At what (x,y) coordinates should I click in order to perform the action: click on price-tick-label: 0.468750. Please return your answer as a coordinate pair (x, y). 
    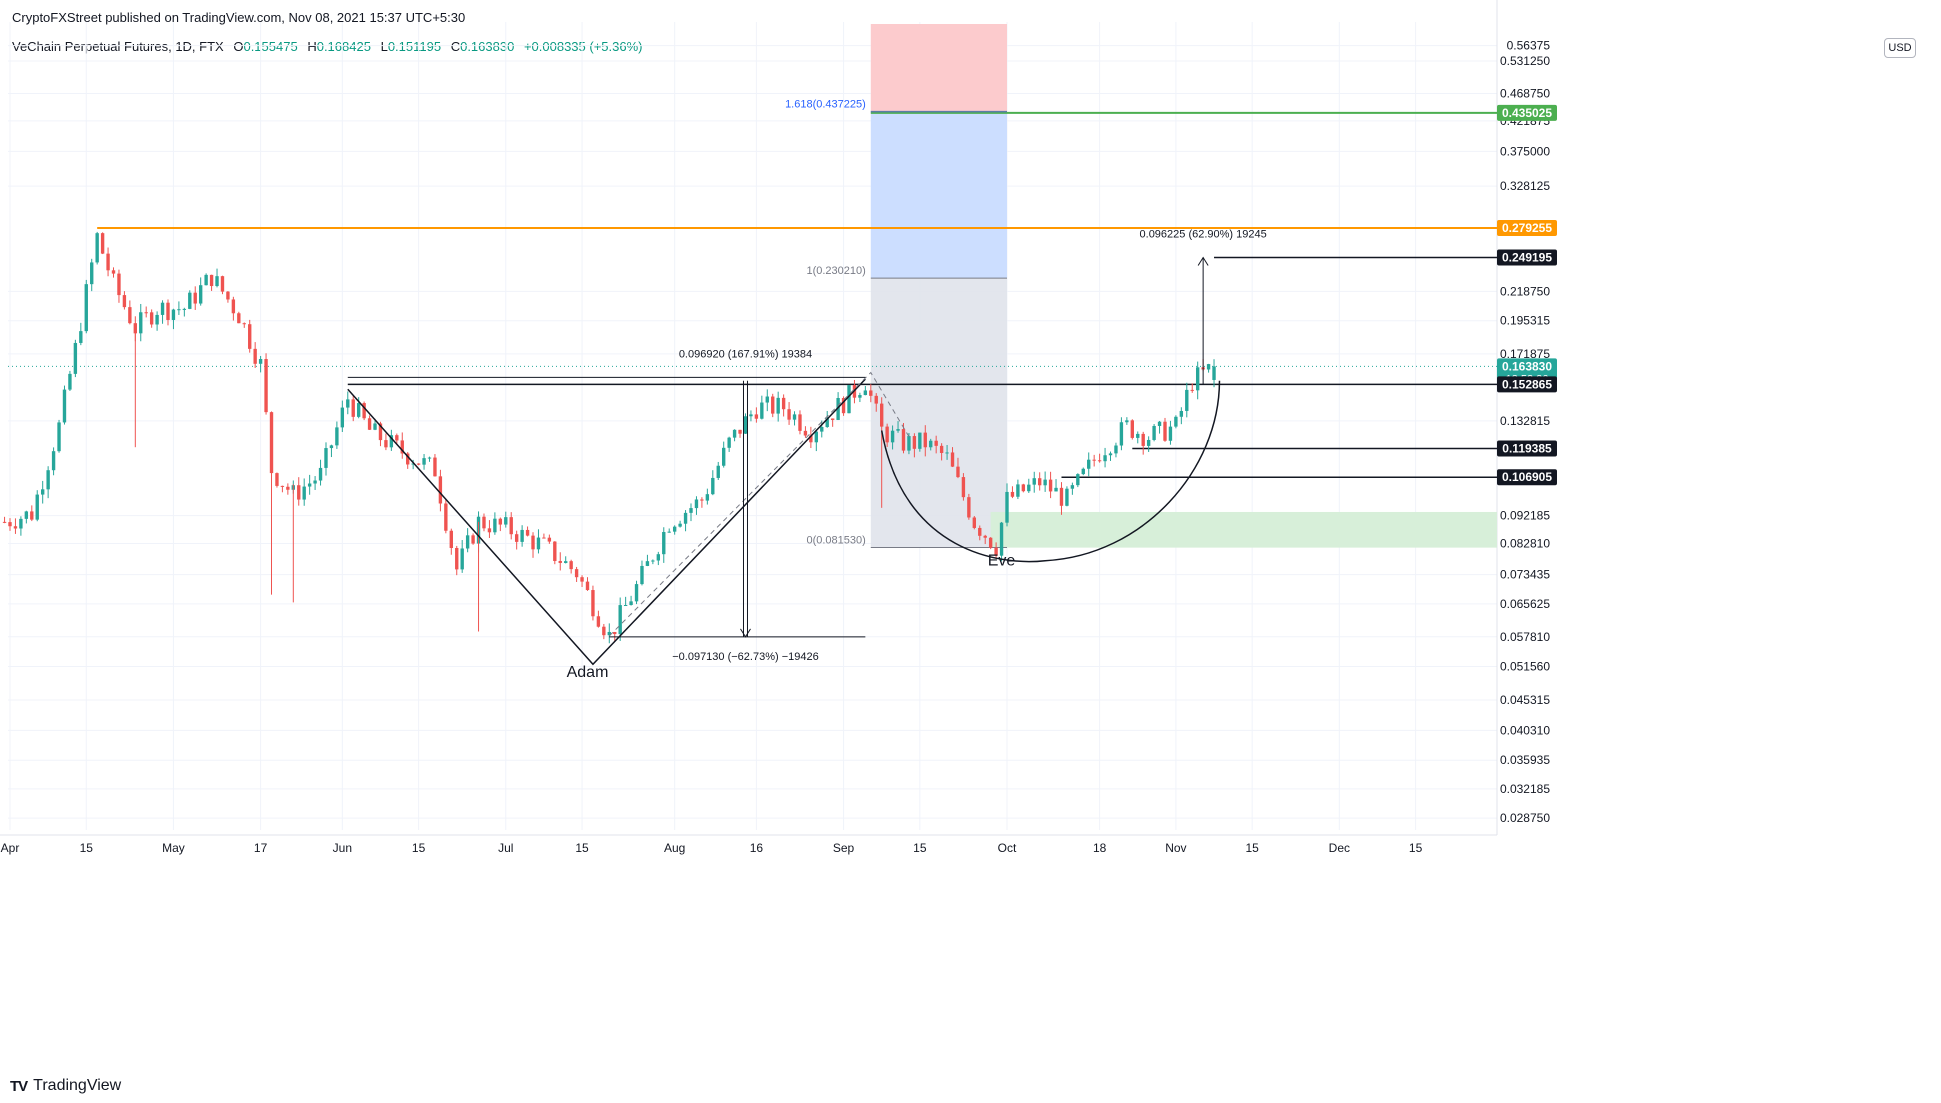
    Looking at the image, I should click on (1525, 93).